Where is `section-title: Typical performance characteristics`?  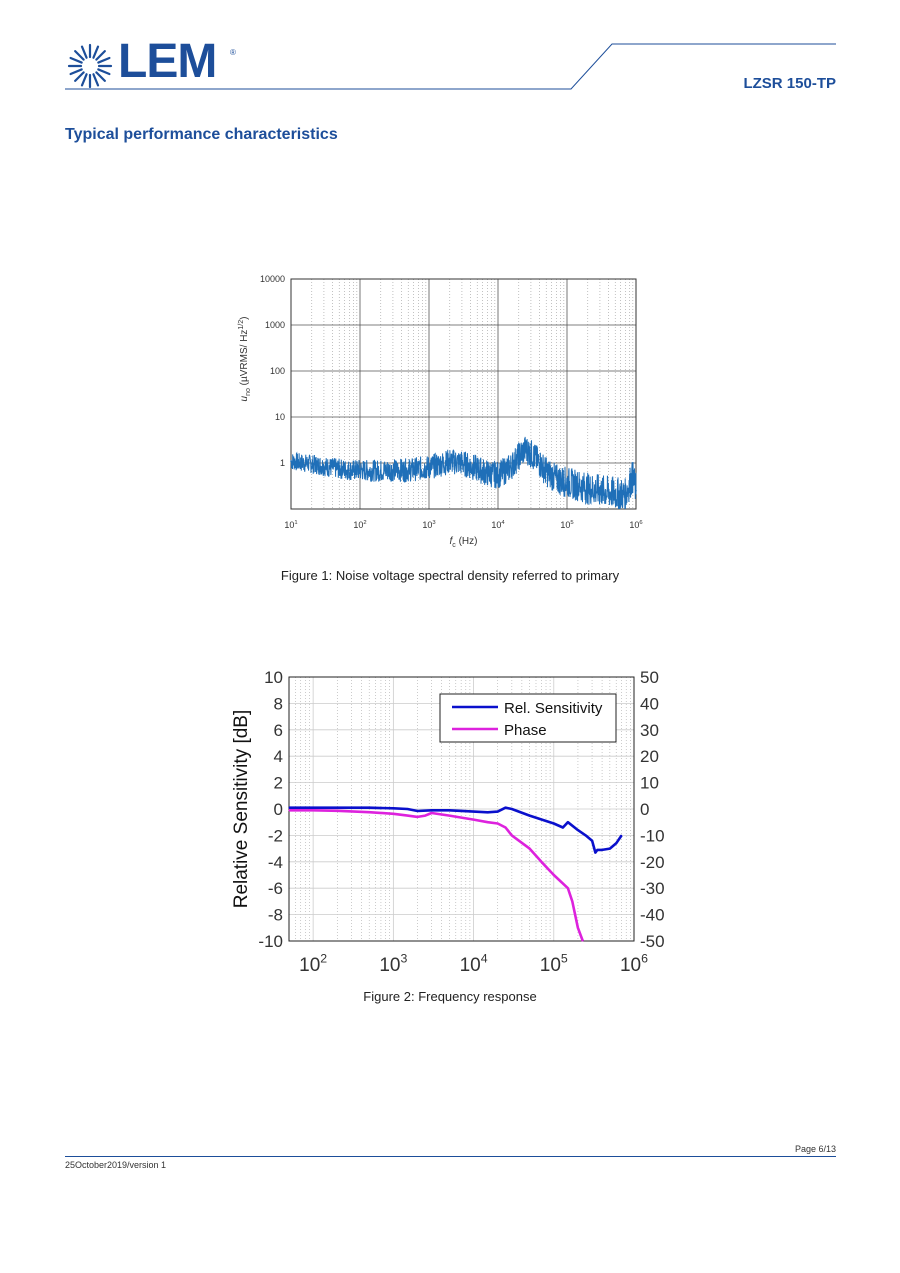
section-title: Typical performance characteristics is located at coordinates (201, 134).